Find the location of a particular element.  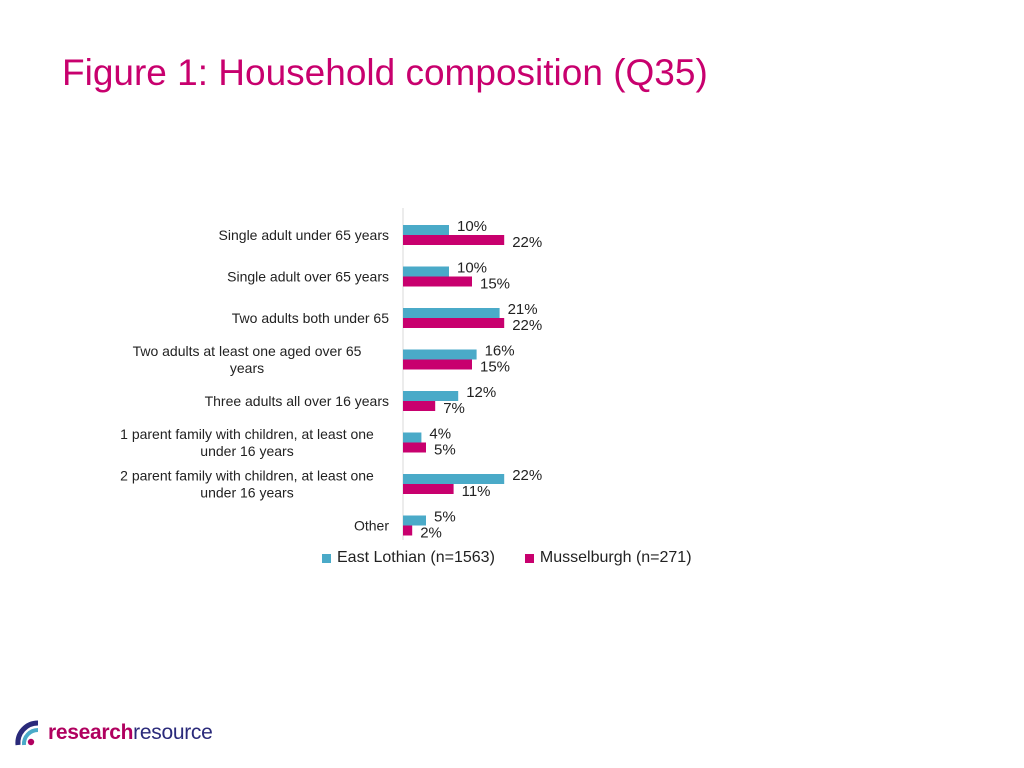

logo-text: researchresource is located at coordinates (130, 733).